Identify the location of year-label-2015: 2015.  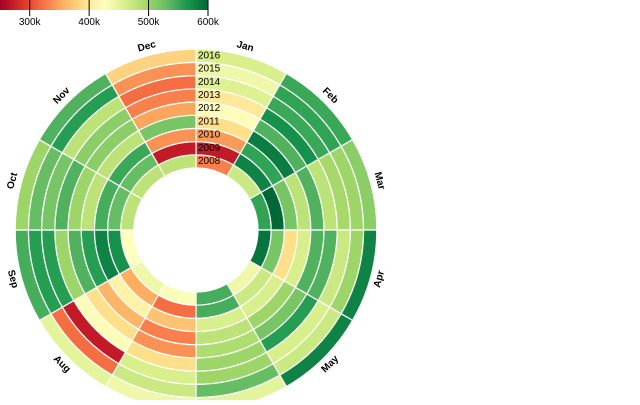
(209, 69).